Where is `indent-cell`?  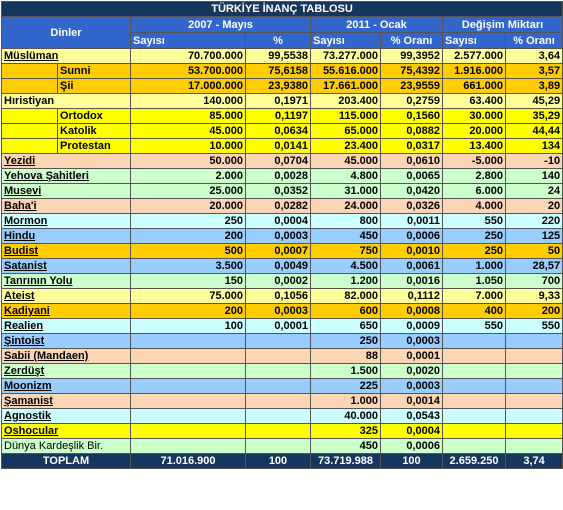 indent-cell is located at coordinates (29, 146).